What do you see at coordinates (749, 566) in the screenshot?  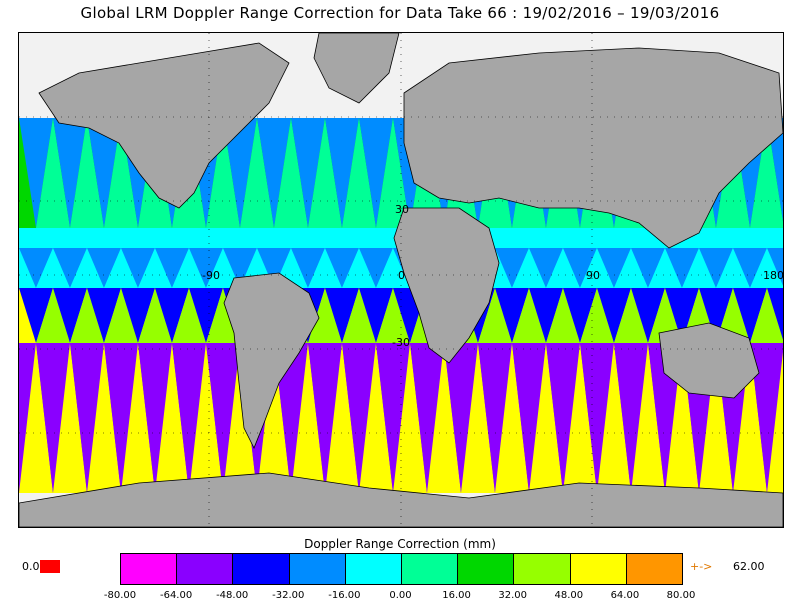 I see `overflow-value: 62.00` at bounding box center [749, 566].